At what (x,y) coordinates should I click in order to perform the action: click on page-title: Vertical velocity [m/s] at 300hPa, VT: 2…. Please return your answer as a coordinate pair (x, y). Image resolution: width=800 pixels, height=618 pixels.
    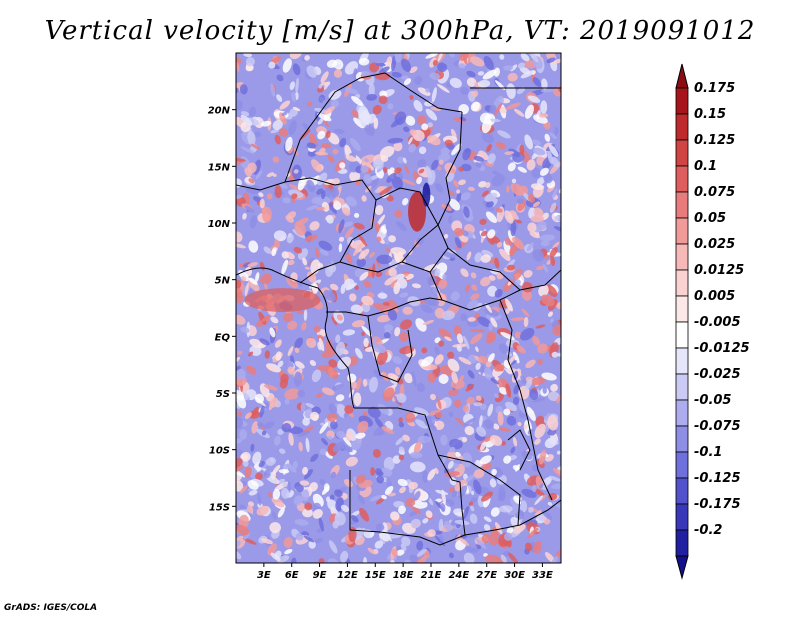
    Looking at the image, I should click on (400, 31).